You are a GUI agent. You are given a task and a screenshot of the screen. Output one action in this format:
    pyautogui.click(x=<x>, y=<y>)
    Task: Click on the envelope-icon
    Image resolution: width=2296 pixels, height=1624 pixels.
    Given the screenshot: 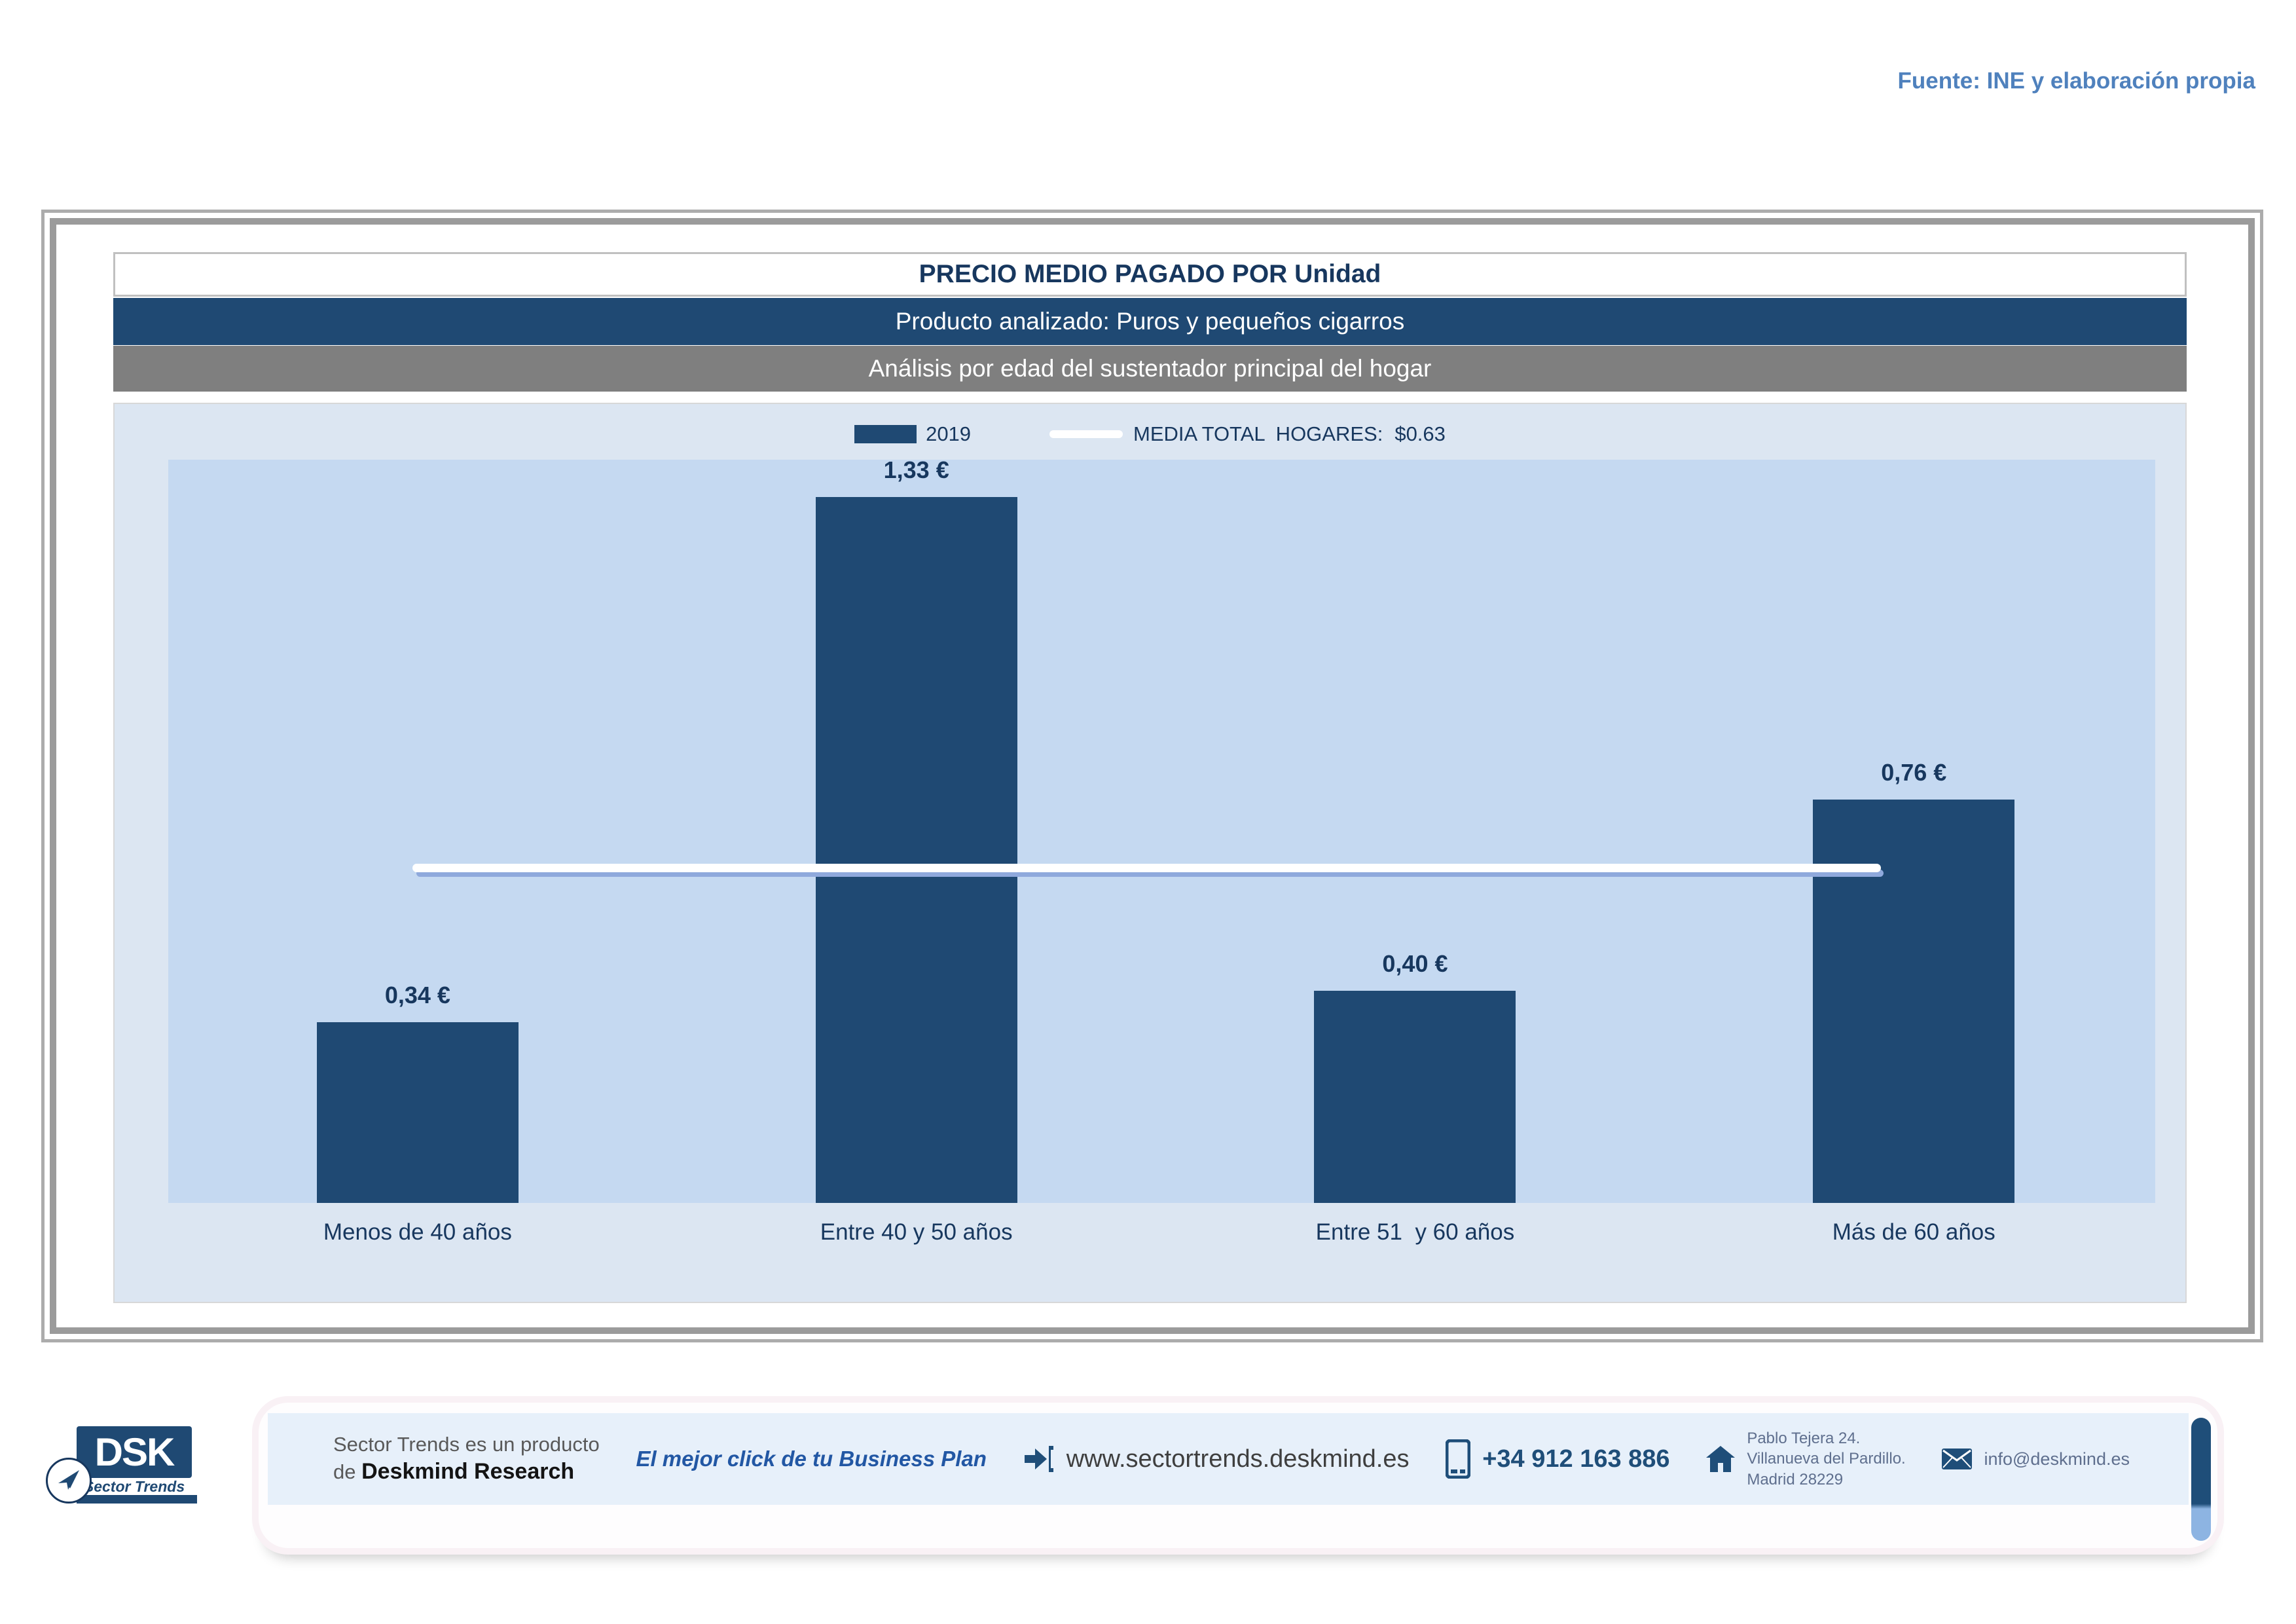 What is the action you would take?
    pyautogui.click(x=1957, y=1459)
    